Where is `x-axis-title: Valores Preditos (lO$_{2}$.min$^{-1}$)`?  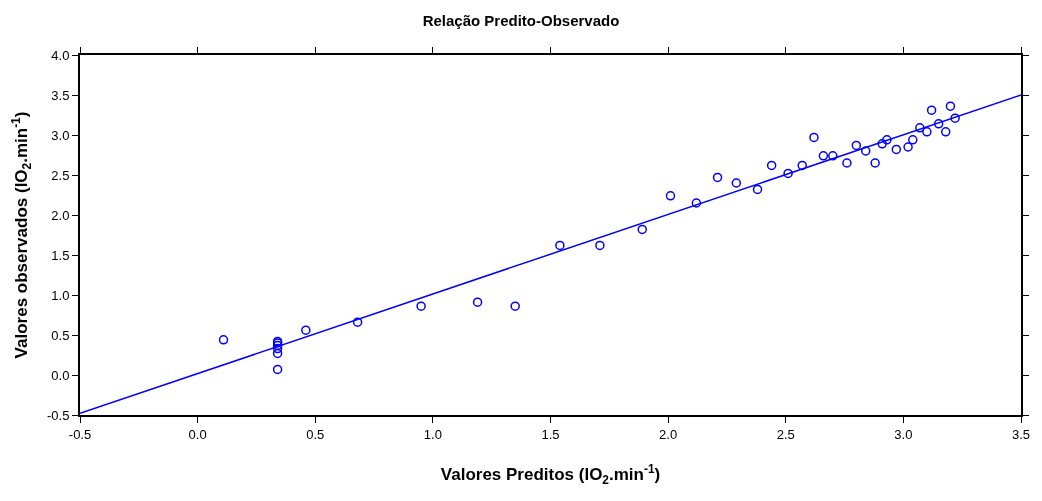 x-axis-title: Valores Preditos (lO$_{2}$.min$^{-1}$) is located at coordinates (550, 475).